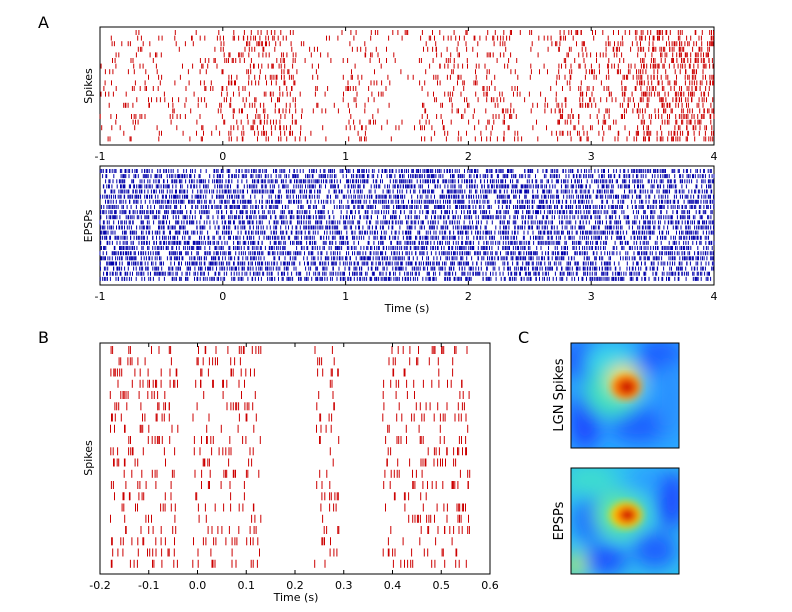  What do you see at coordinates (714, 156) in the screenshot?
I see `xtick-label: 4` at bounding box center [714, 156].